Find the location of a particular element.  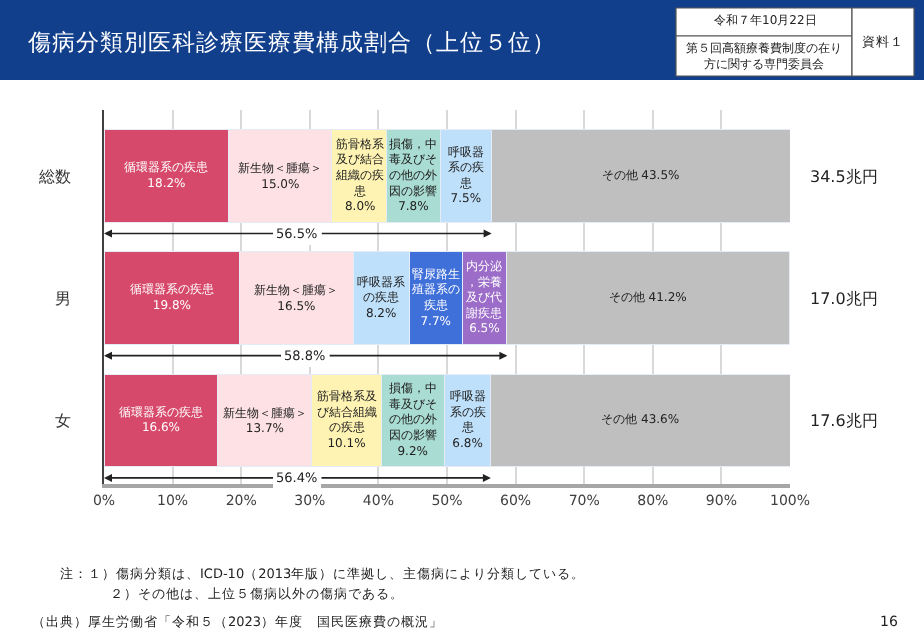

text: 17.6兆円 is located at coordinates (844, 421).